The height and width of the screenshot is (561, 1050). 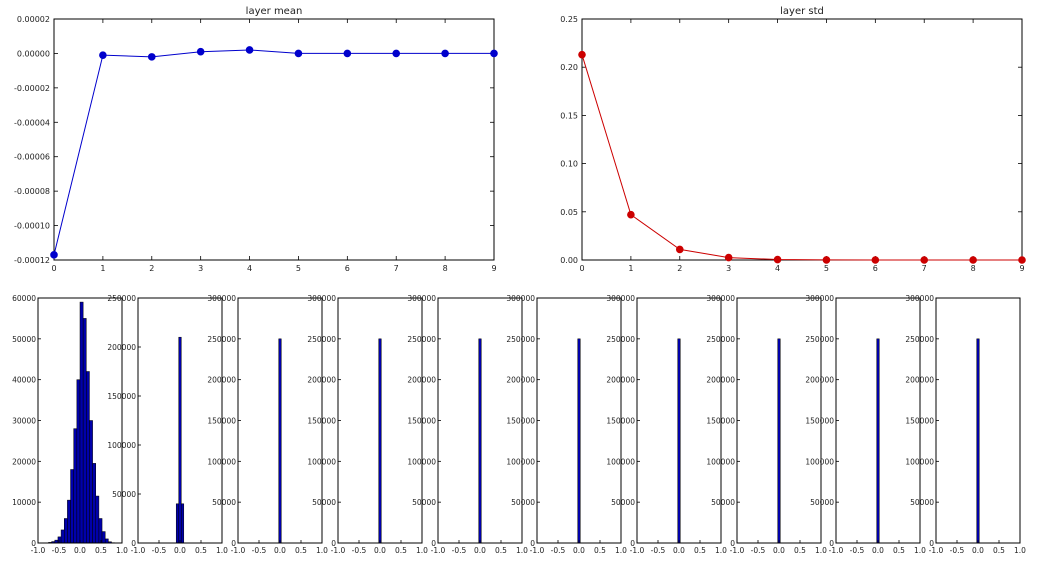 I want to click on y-tick-label: -0.00002, so click(x=32, y=88).